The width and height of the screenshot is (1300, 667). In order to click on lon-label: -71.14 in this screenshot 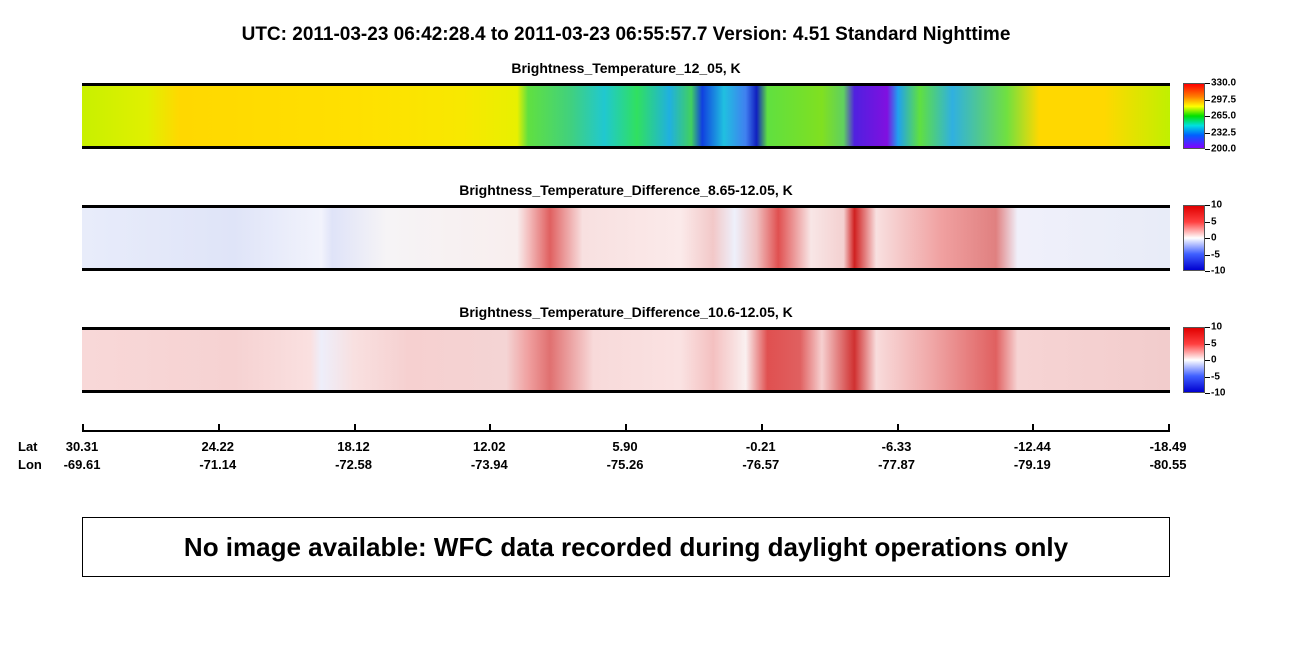, I will do `click(218, 464)`.